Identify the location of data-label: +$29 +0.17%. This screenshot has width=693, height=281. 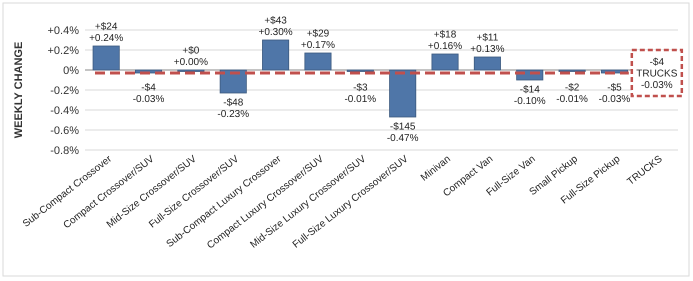
(318, 39).